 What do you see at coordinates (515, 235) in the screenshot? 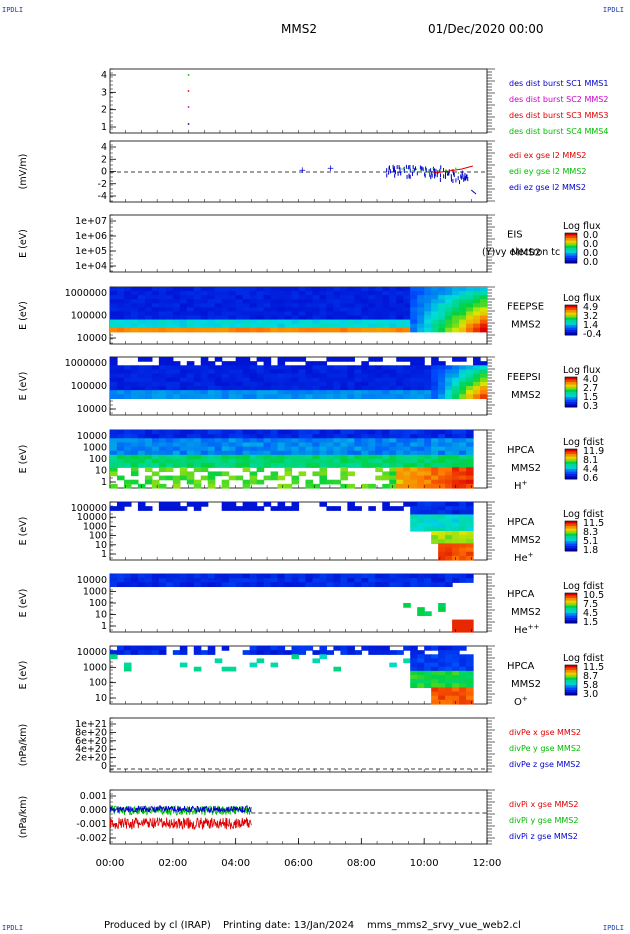
I see `instrument-label: EIS` at bounding box center [515, 235].